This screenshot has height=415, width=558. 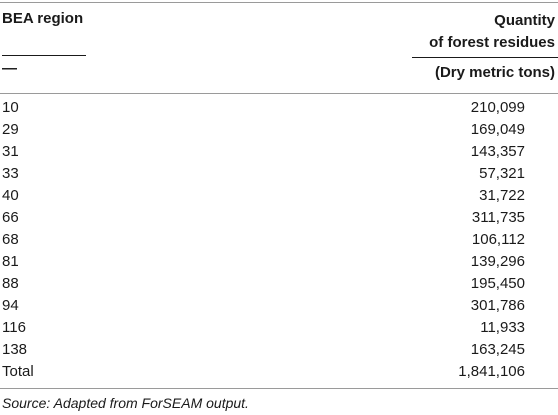 What do you see at coordinates (279, 219) in the screenshot?
I see `table-row: 66 311,735` at bounding box center [279, 219].